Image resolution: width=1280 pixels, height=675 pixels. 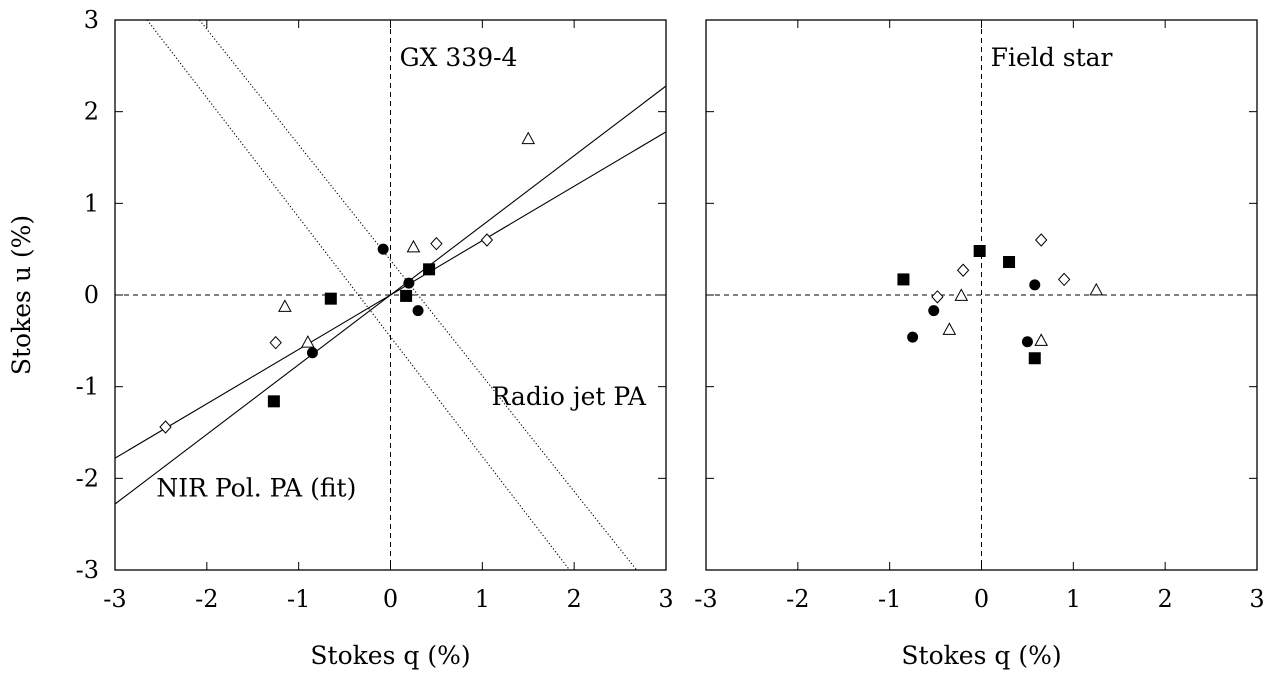 I want to click on right-annotation: Field star, so click(x=1052, y=57).